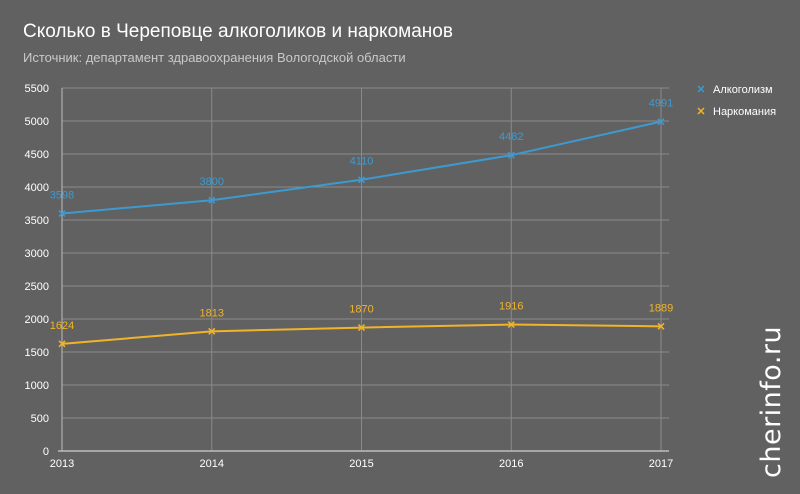  What do you see at coordinates (62, 464) in the screenshot?
I see `x-tick-label: 2013` at bounding box center [62, 464].